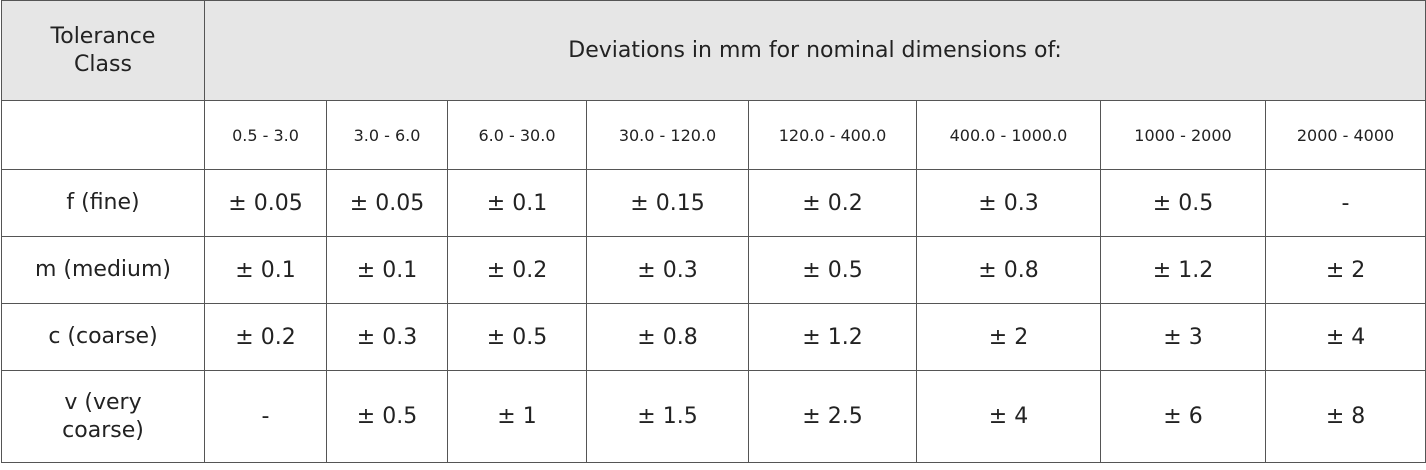  I want to click on range-cell: 6.0 - 30.0, so click(517, 135).